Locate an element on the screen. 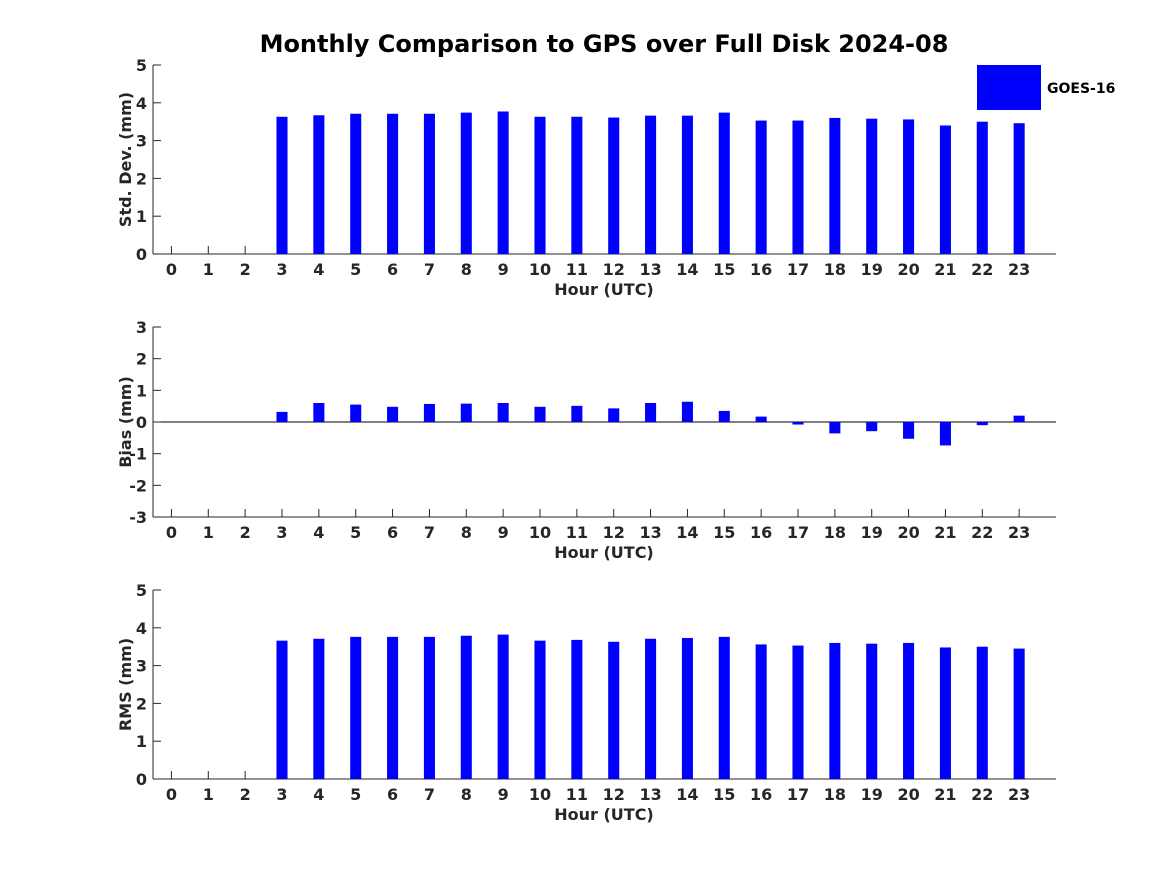 This screenshot has height=875, width=1167. bias-x-tick-label: 19 is located at coordinates (872, 532).